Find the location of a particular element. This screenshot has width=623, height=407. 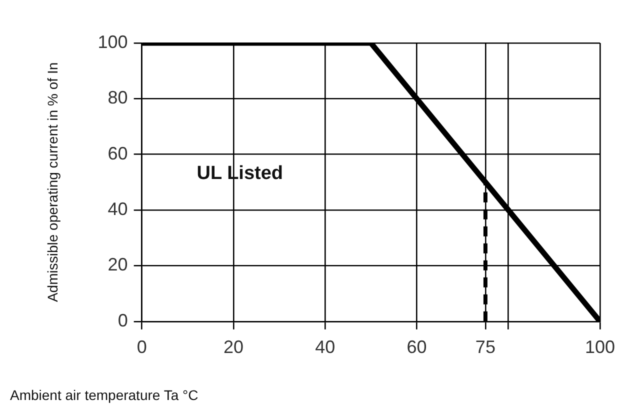

x-tick-label: 100 is located at coordinates (600, 347).